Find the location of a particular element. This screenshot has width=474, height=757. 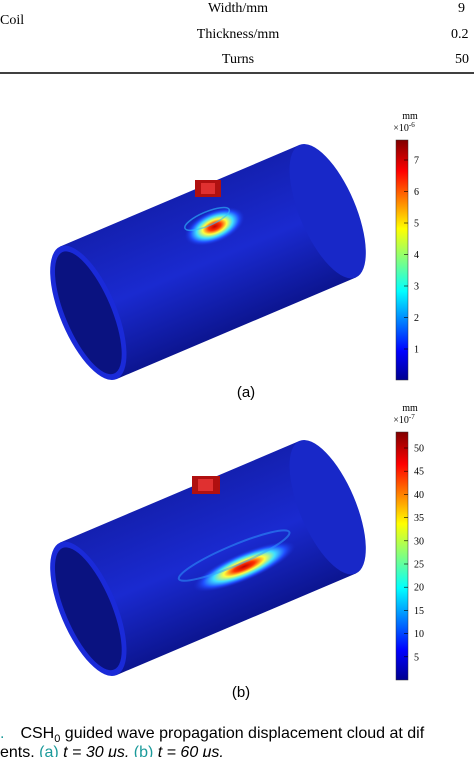

table-cell: Turns is located at coordinates (238, 59).